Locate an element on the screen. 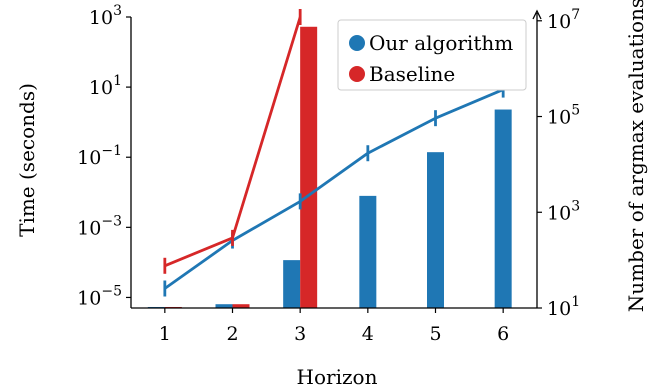 The width and height of the screenshot is (652, 391). right-y-tick-label-0: 10¹ is located at coordinates (563, 307).